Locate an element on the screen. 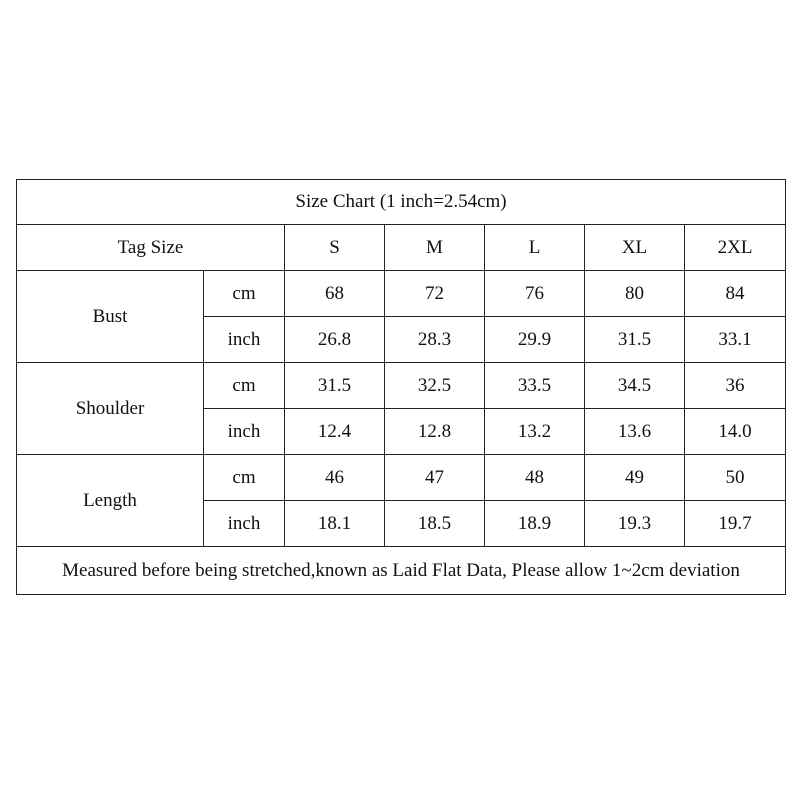 This screenshot has height=800, width=800. value-cell: 14.0 is located at coordinates (735, 431).